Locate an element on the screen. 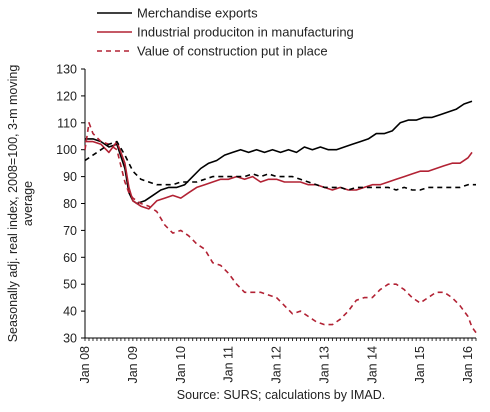  y-tick-label: 130 is located at coordinates (66, 70).